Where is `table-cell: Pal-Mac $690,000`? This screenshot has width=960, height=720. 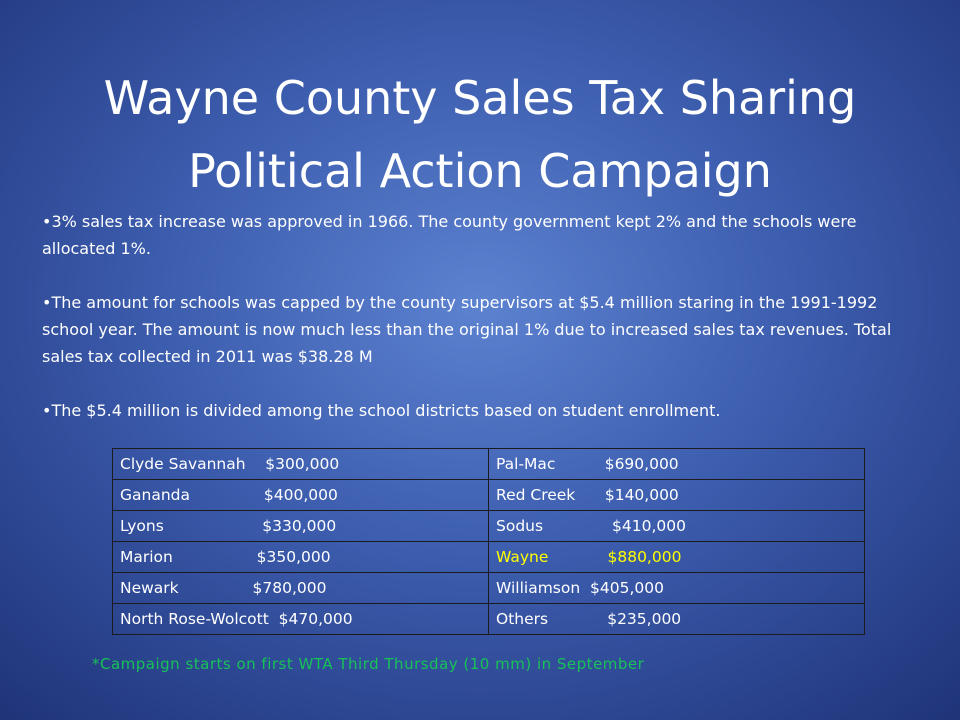 table-cell: Pal-Mac $690,000 is located at coordinates (676, 464).